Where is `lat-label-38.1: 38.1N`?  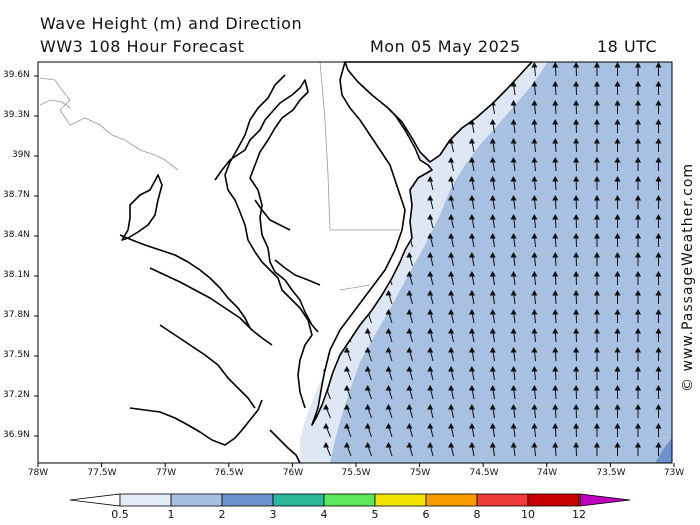
lat-label-38.1: 38.1N is located at coordinates (16, 275).